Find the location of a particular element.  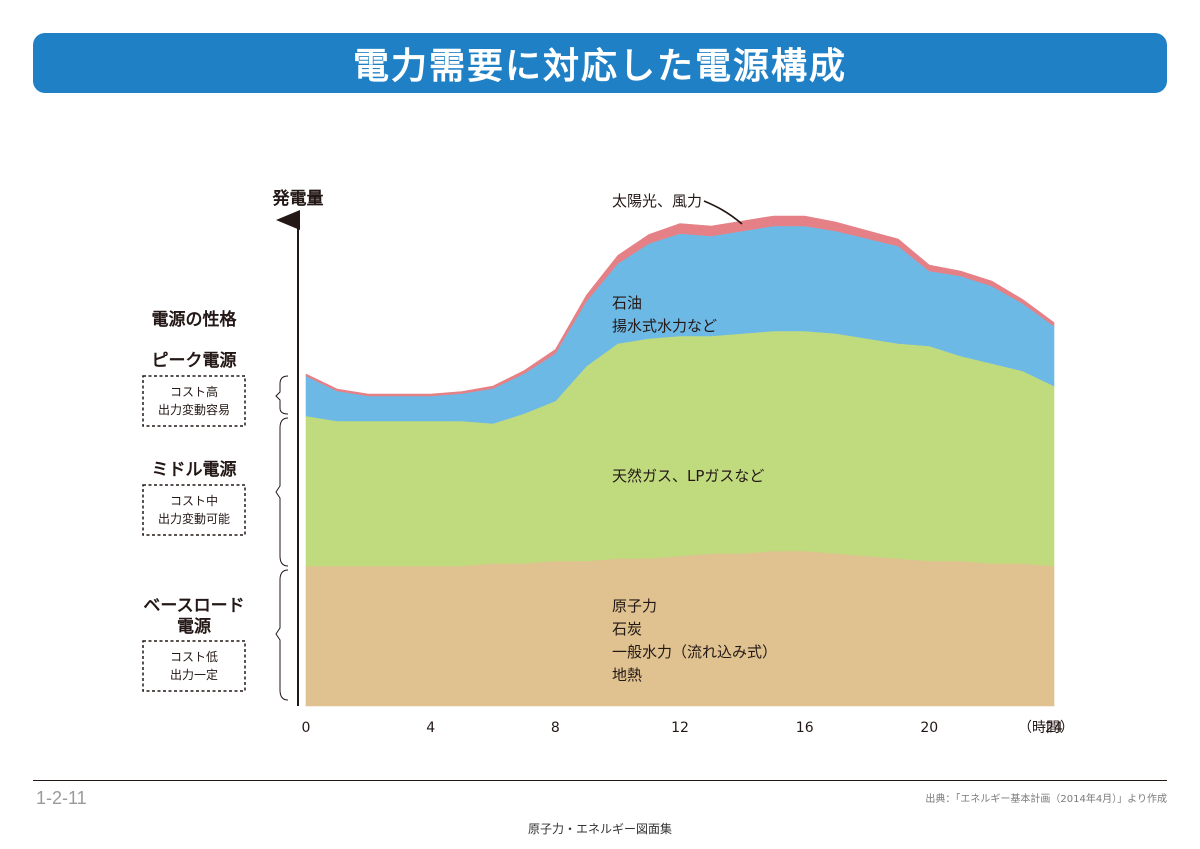

base-area-label-1: 原子力 is located at coordinates (634, 606).